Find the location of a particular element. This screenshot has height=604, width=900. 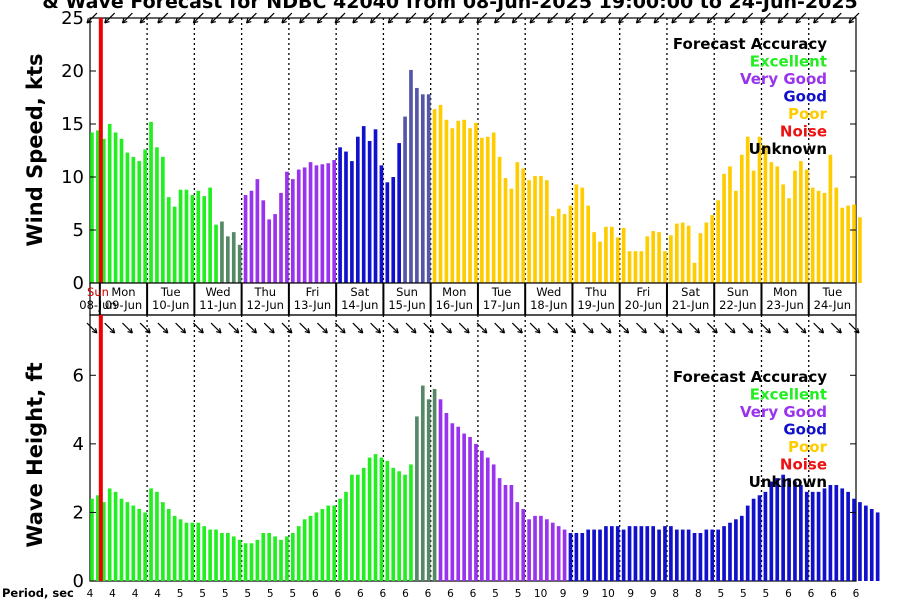

period-value: 8 is located at coordinates (675, 594).